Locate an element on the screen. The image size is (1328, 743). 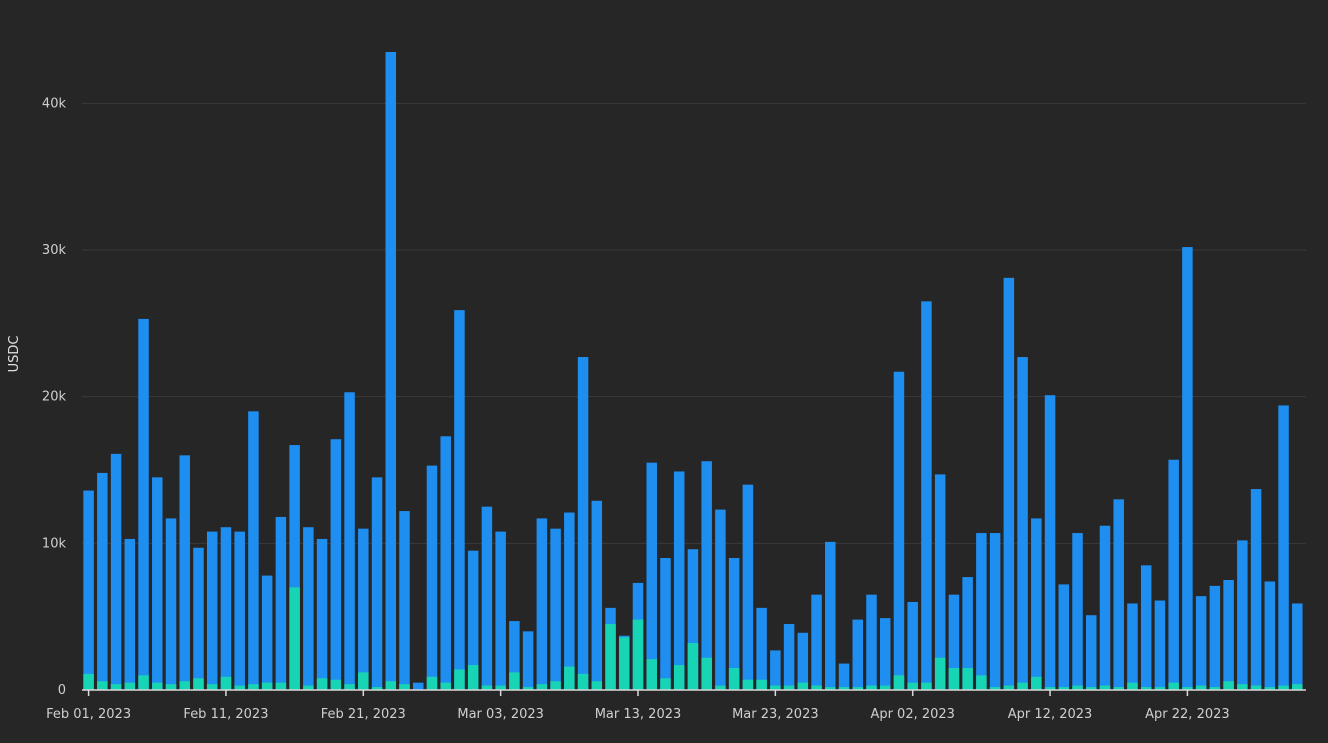
x-tick-label: Feb 11, 2023 is located at coordinates (225, 714).